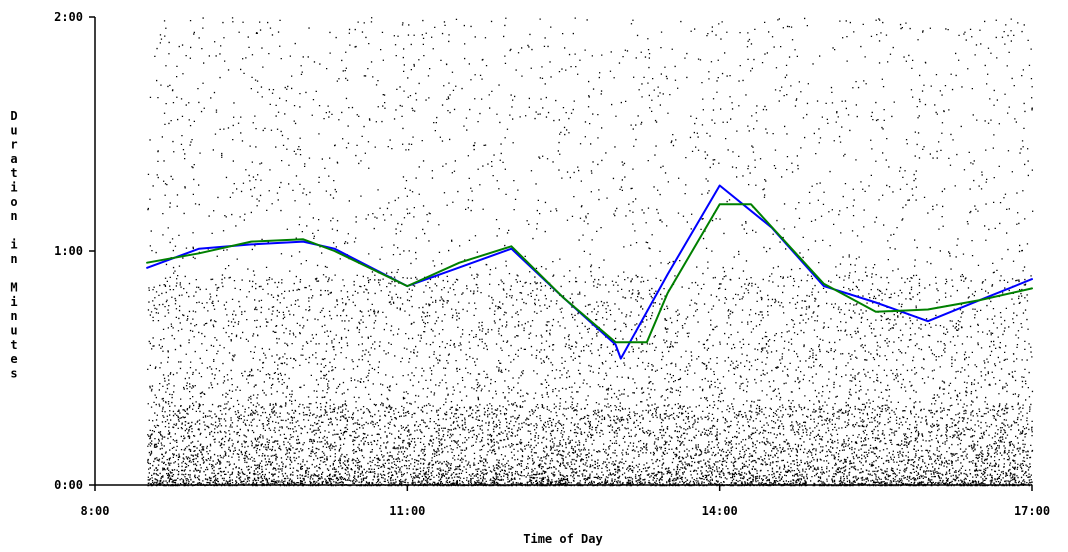 The image size is (1068, 552). What do you see at coordinates (720, 511) in the screenshot?
I see `x-tick-label: 14:00` at bounding box center [720, 511].